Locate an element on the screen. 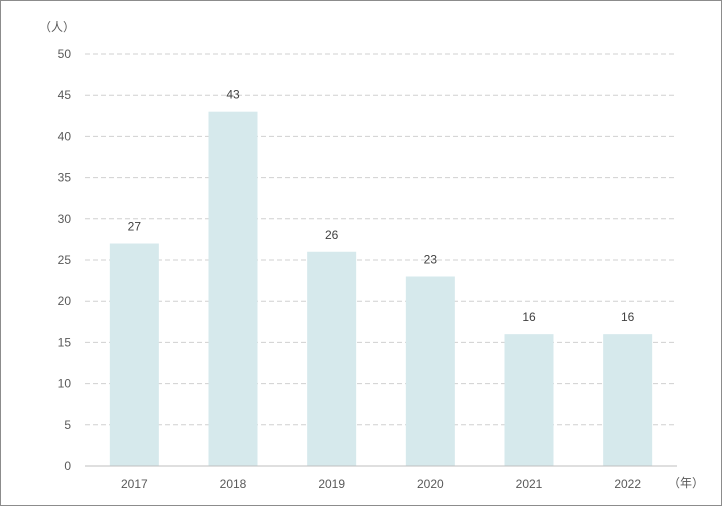  y-axis-unit-label: （人） is located at coordinates (57, 27).